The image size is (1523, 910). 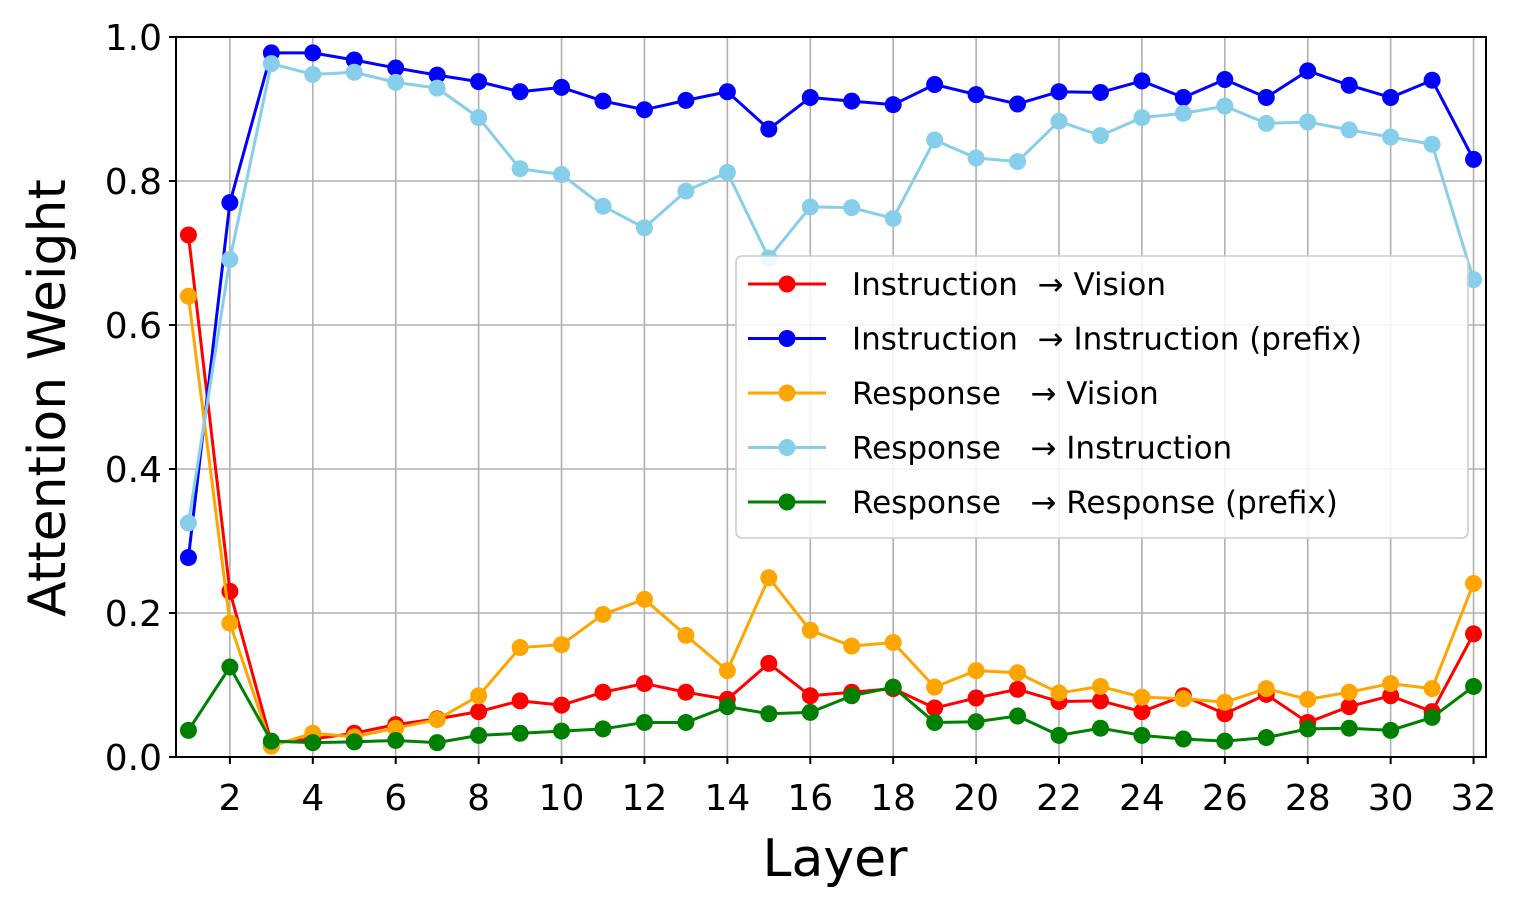 What do you see at coordinates (727, 798) in the screenshot?
I see `x-tick-label: 14` at bounding box center [727, 798].